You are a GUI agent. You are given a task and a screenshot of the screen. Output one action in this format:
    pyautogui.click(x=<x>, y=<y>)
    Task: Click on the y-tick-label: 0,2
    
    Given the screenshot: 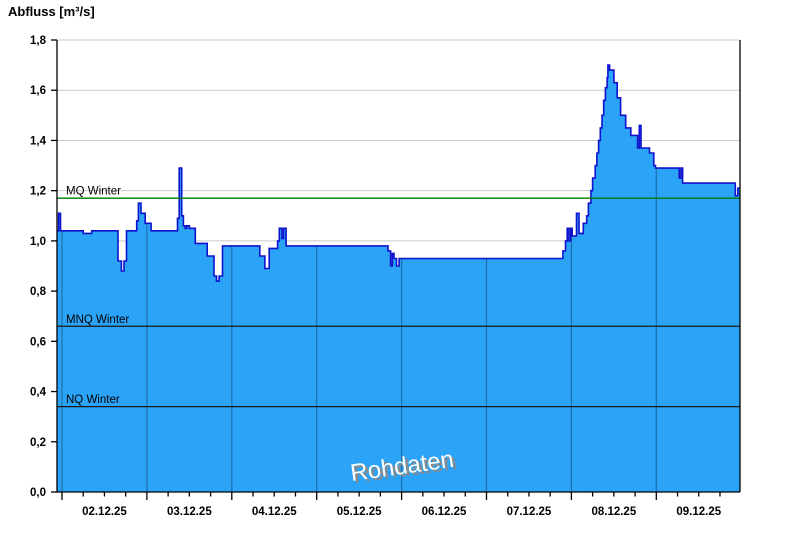 What is the action you would take?
    pyautogui.click(x=38, y=443)
    